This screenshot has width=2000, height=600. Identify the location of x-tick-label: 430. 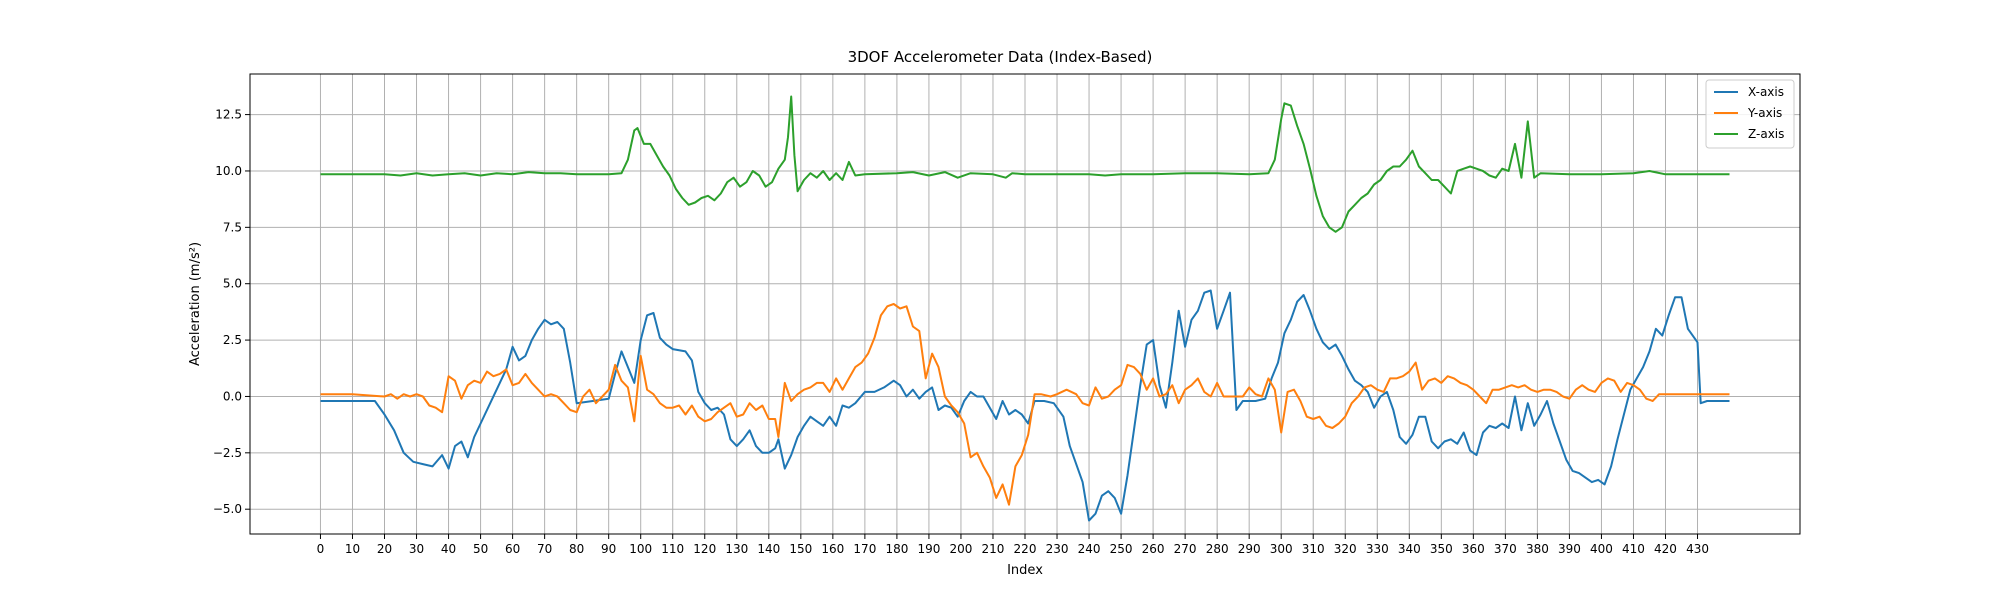
(1697, 549).